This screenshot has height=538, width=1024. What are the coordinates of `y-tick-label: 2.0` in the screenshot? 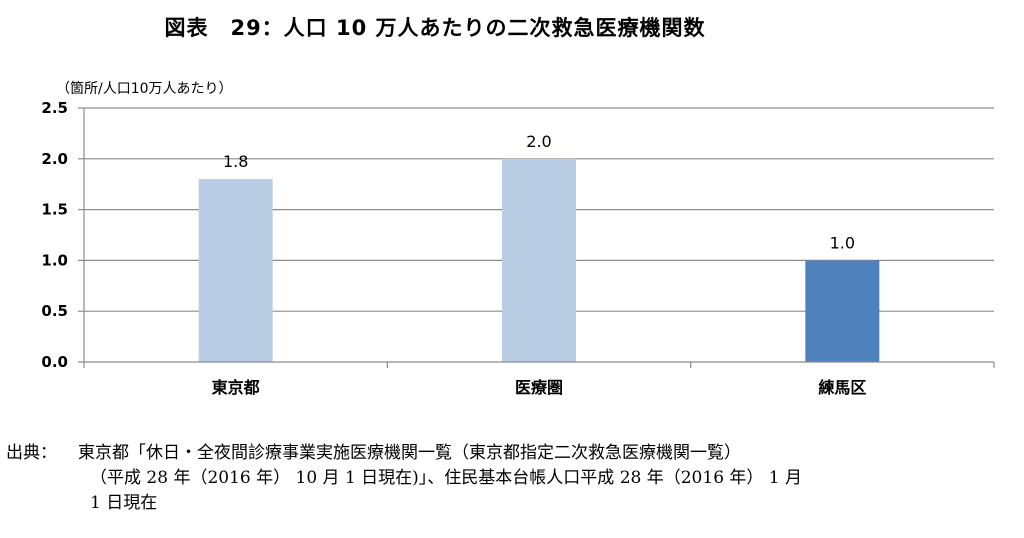 It's located at (54, 159).